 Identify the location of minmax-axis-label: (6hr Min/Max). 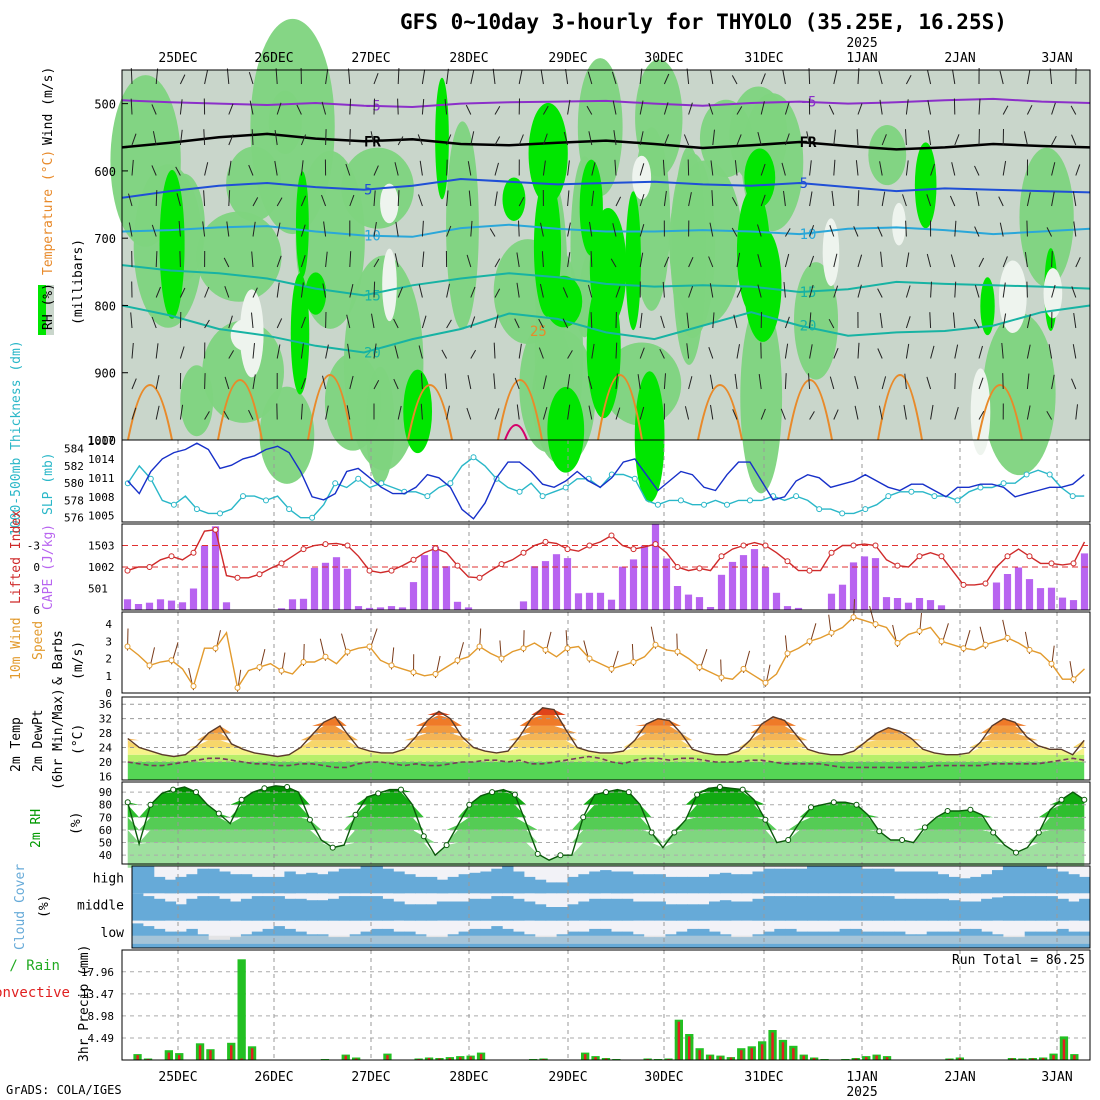
(58, 739).